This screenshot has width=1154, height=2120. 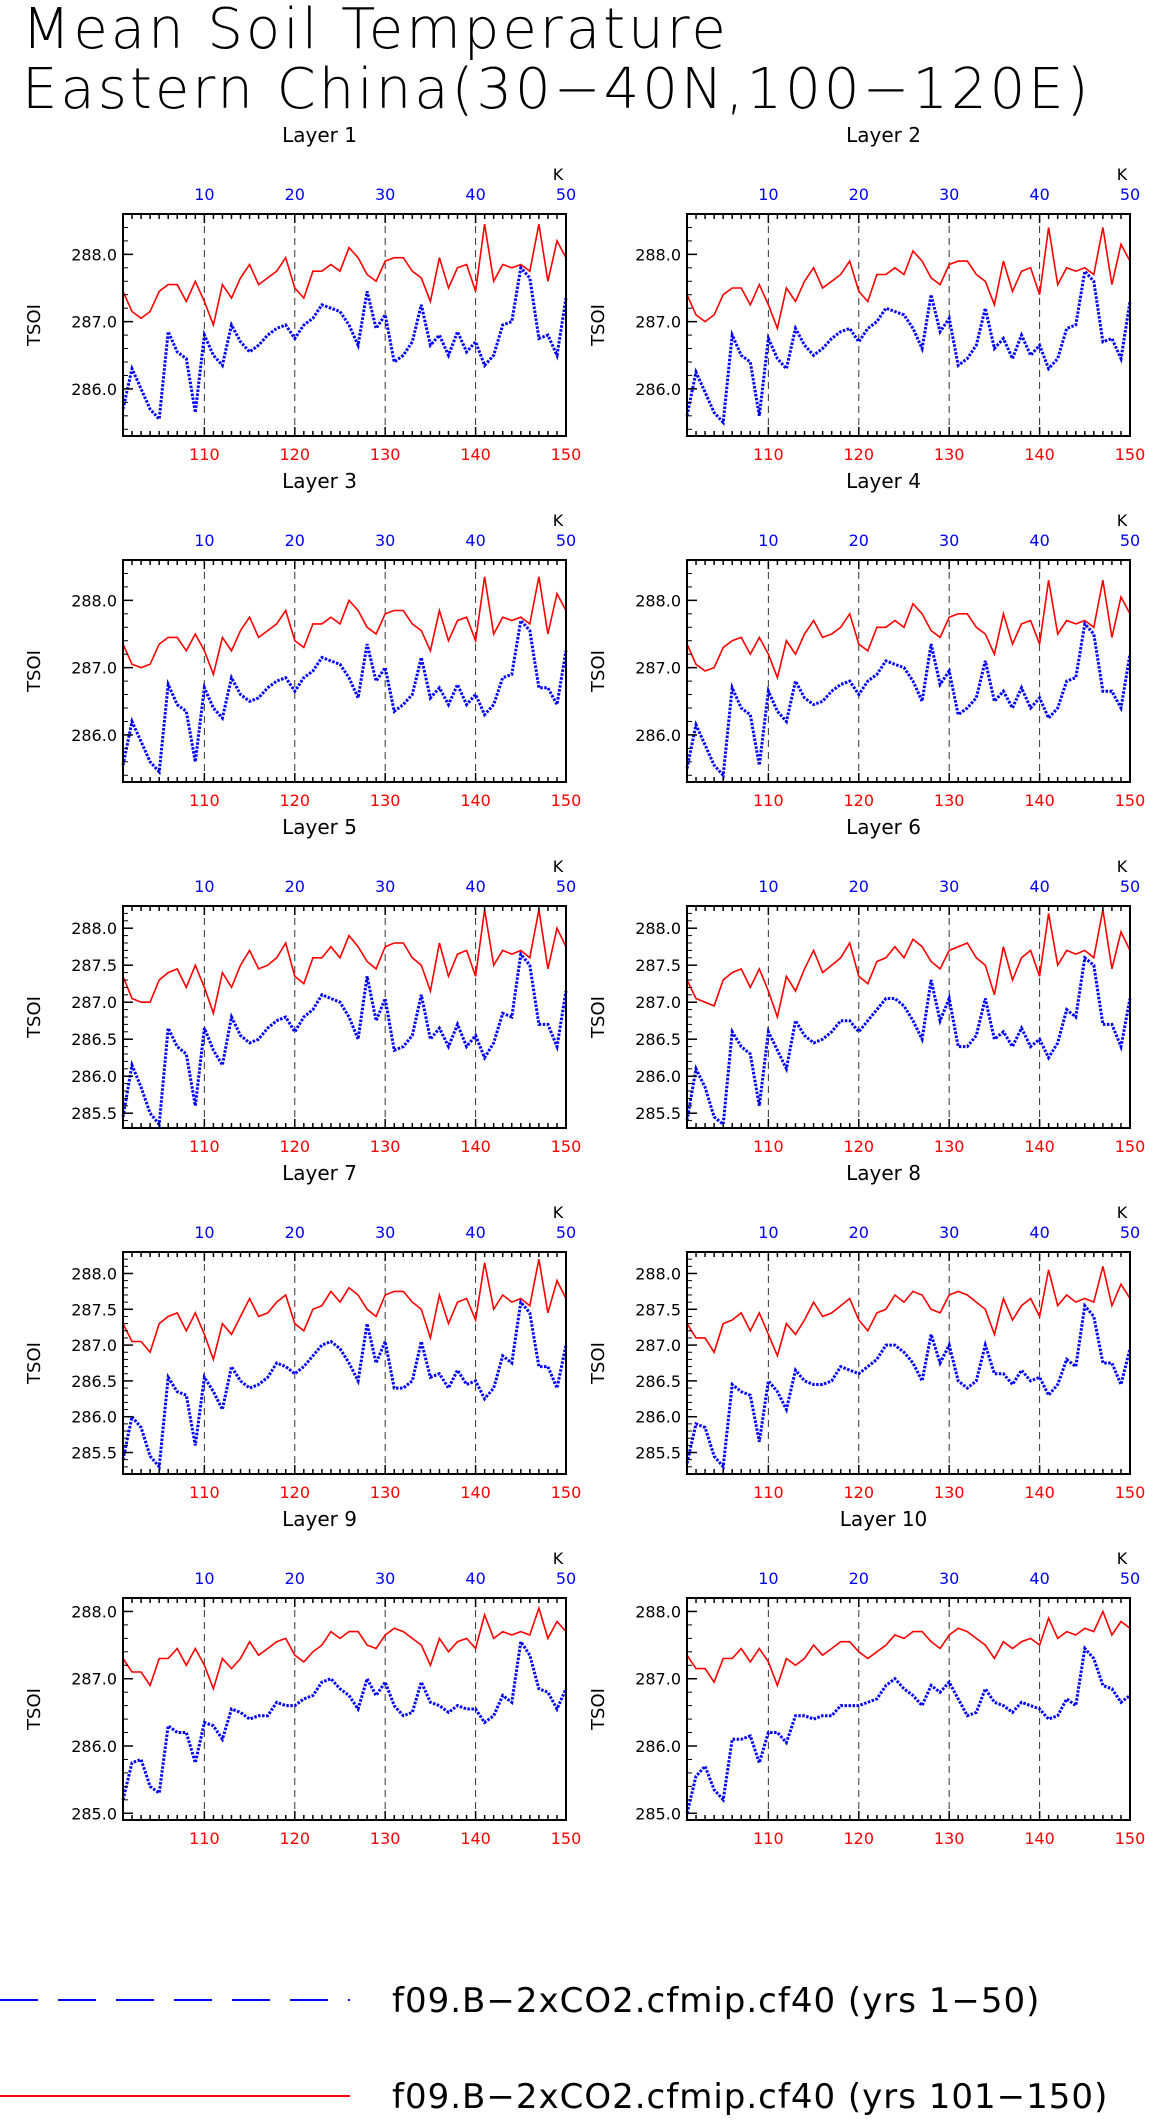 What do you see at coordinates (883, 481) in the screenshot?
I see `panel-title: Layer 4` at bounding box center [883, 481].